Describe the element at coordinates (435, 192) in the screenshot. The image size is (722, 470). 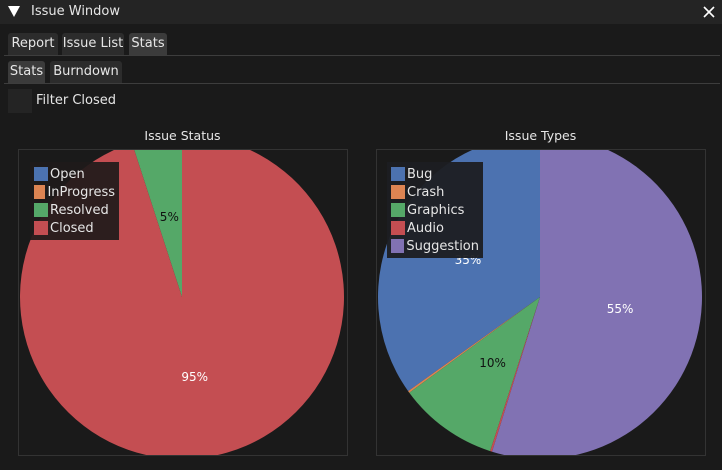
I see `legend-item-crash: Crash` at that location.